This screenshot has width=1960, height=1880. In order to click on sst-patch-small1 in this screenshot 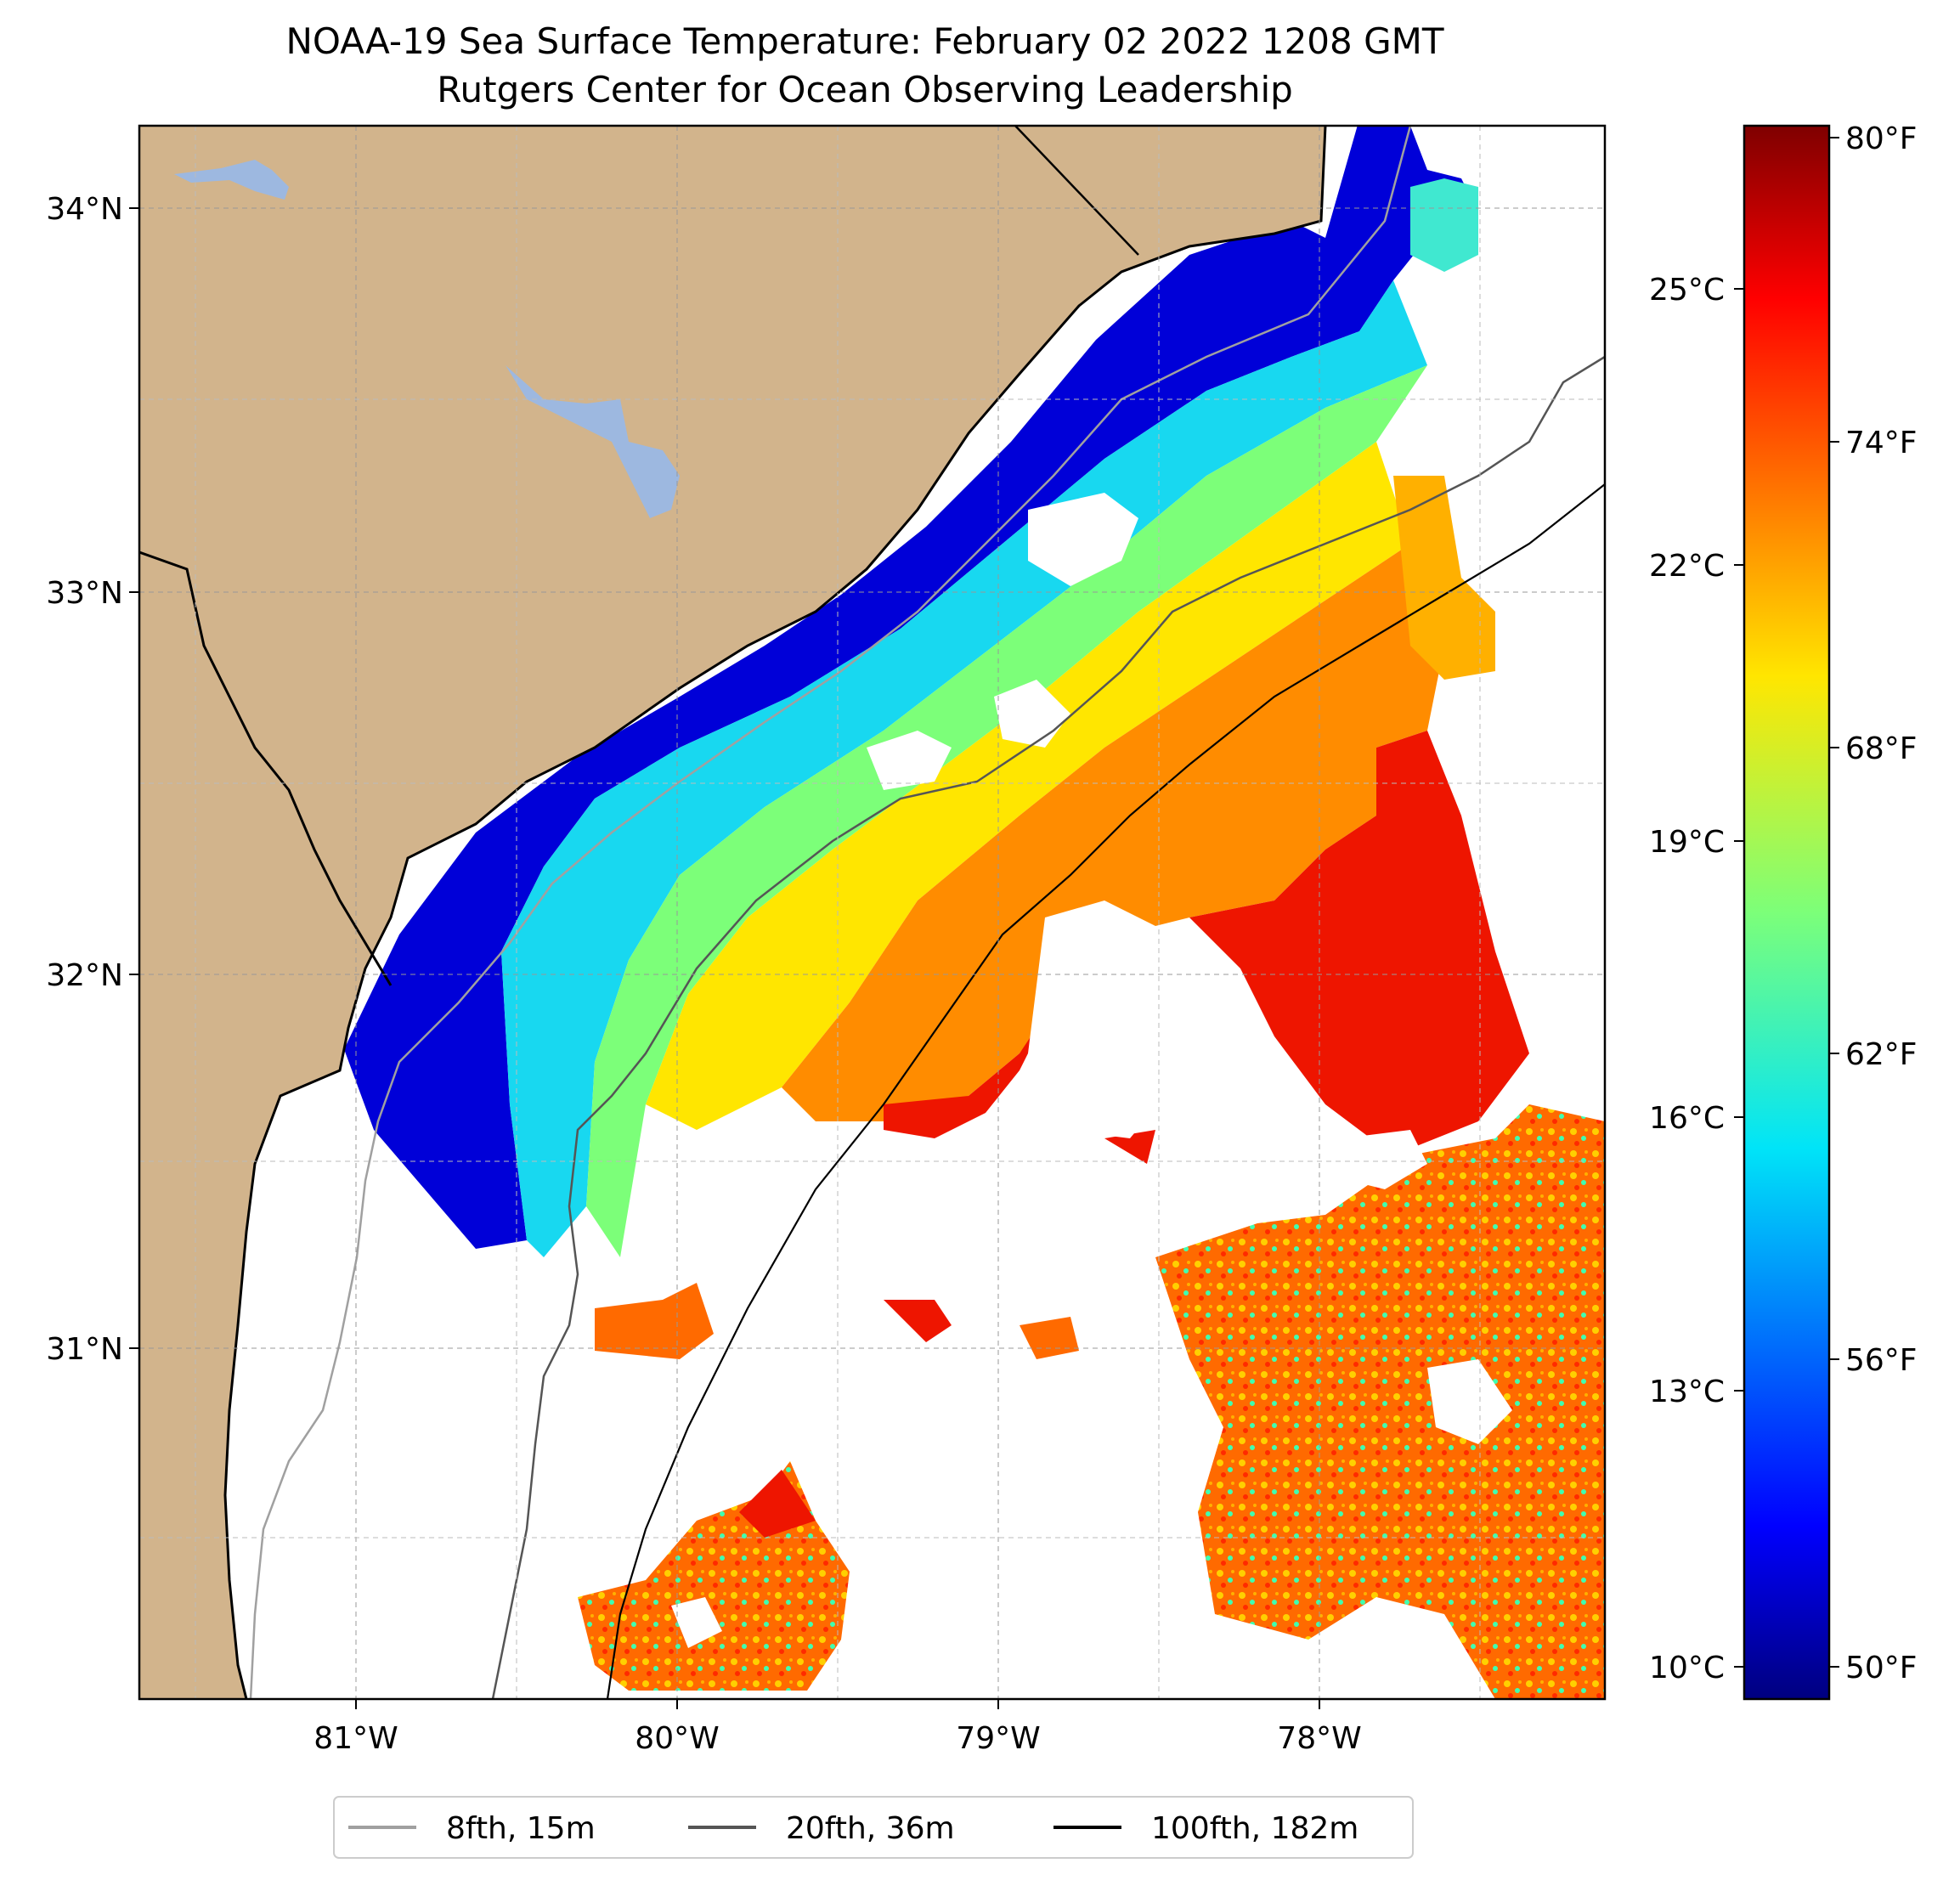, I will do `click(918, 1321)`.